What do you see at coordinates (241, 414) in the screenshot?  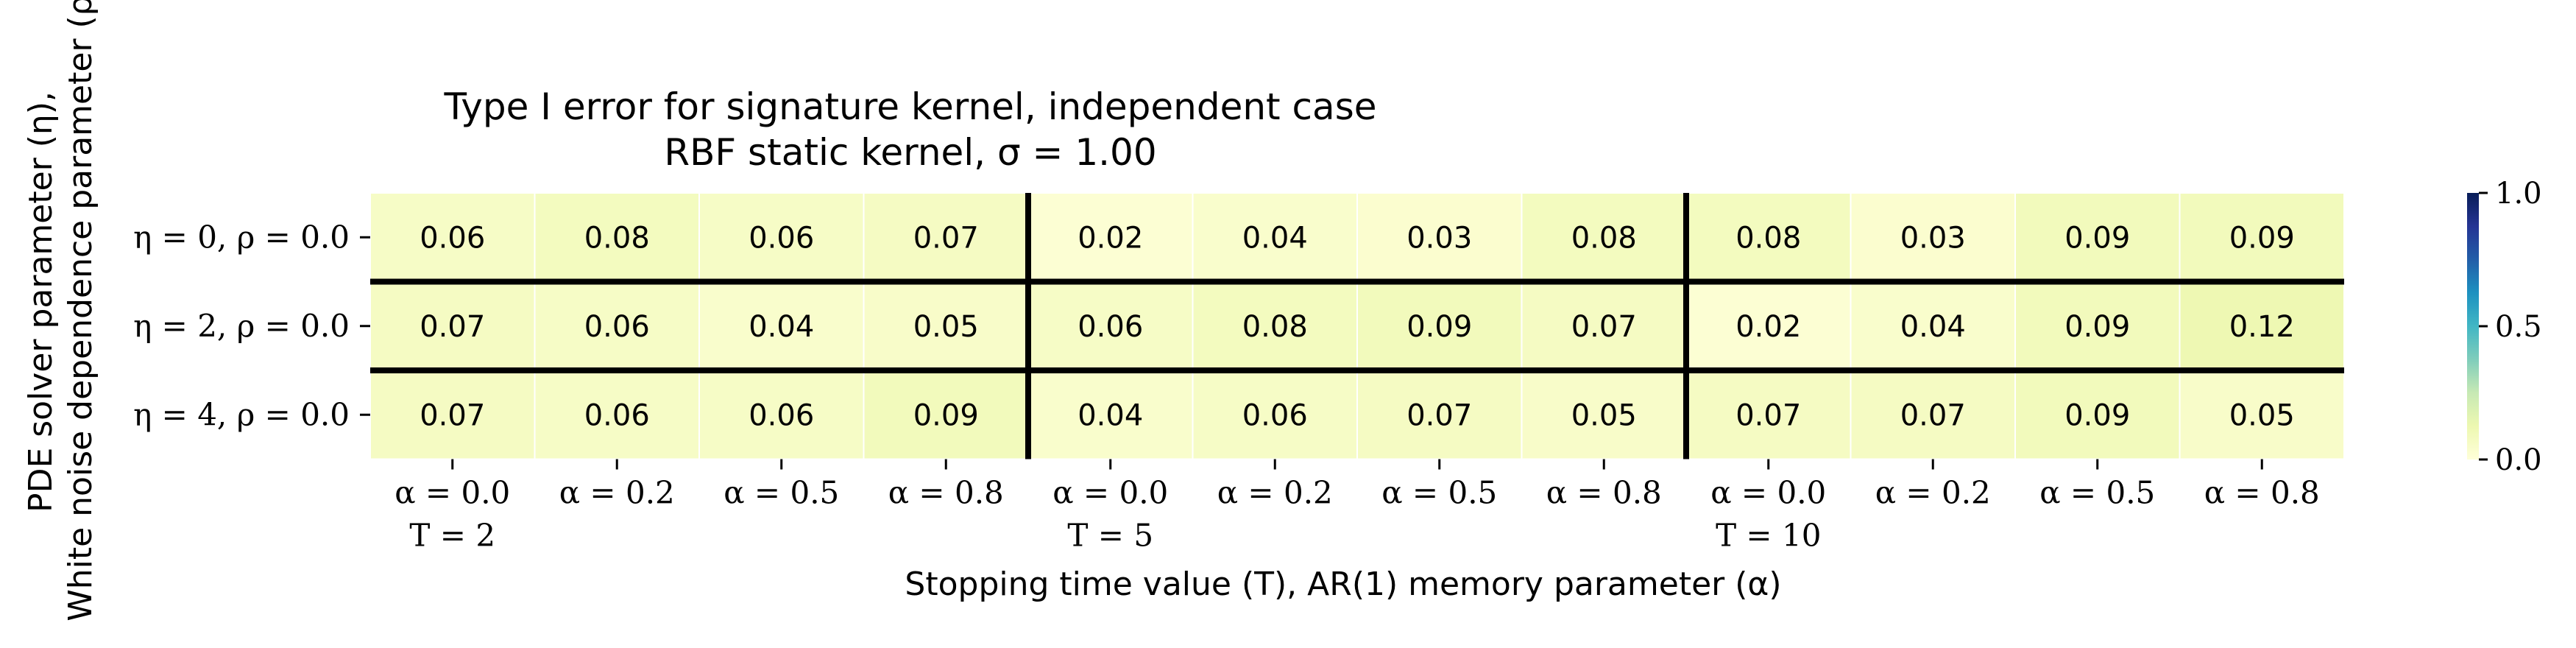 I see `y-tick-label: η = 4, ρ = 0.0` at bounding box center [241, 414].